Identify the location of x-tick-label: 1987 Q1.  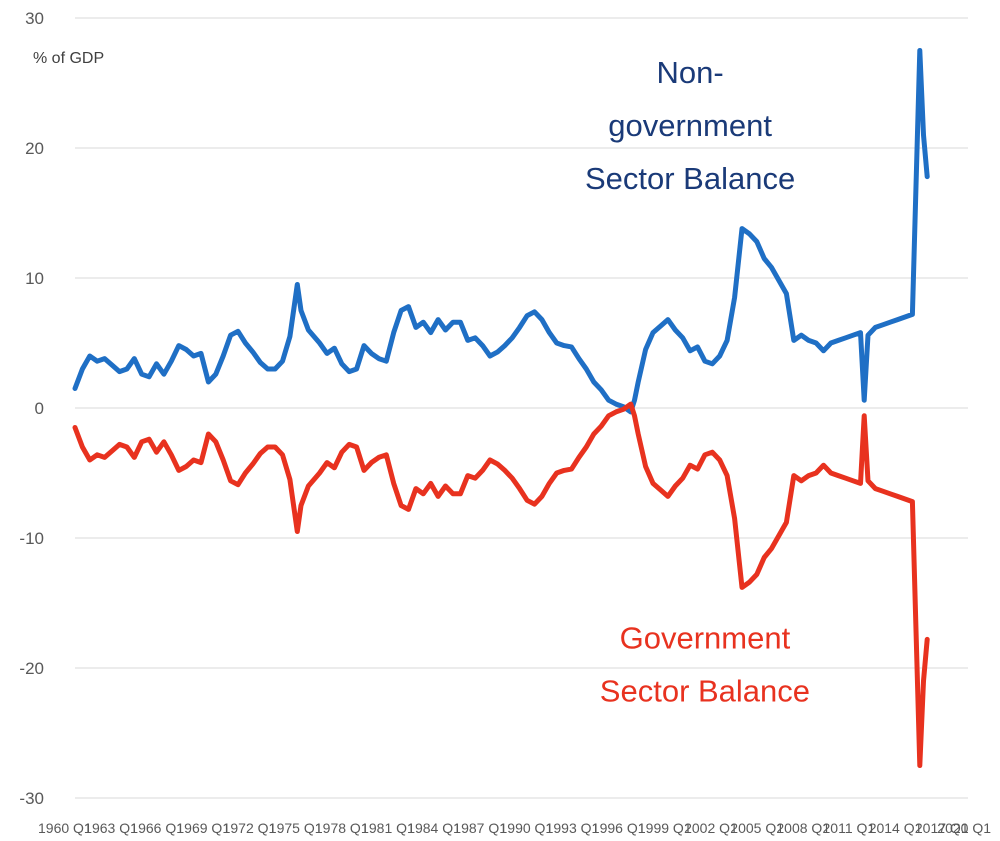
(480, 828).